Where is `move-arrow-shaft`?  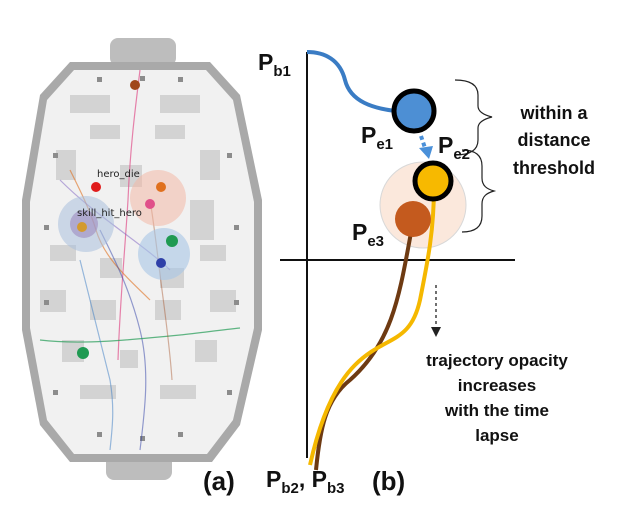 move-arrow-shaft is located at coordinates (423, 142).